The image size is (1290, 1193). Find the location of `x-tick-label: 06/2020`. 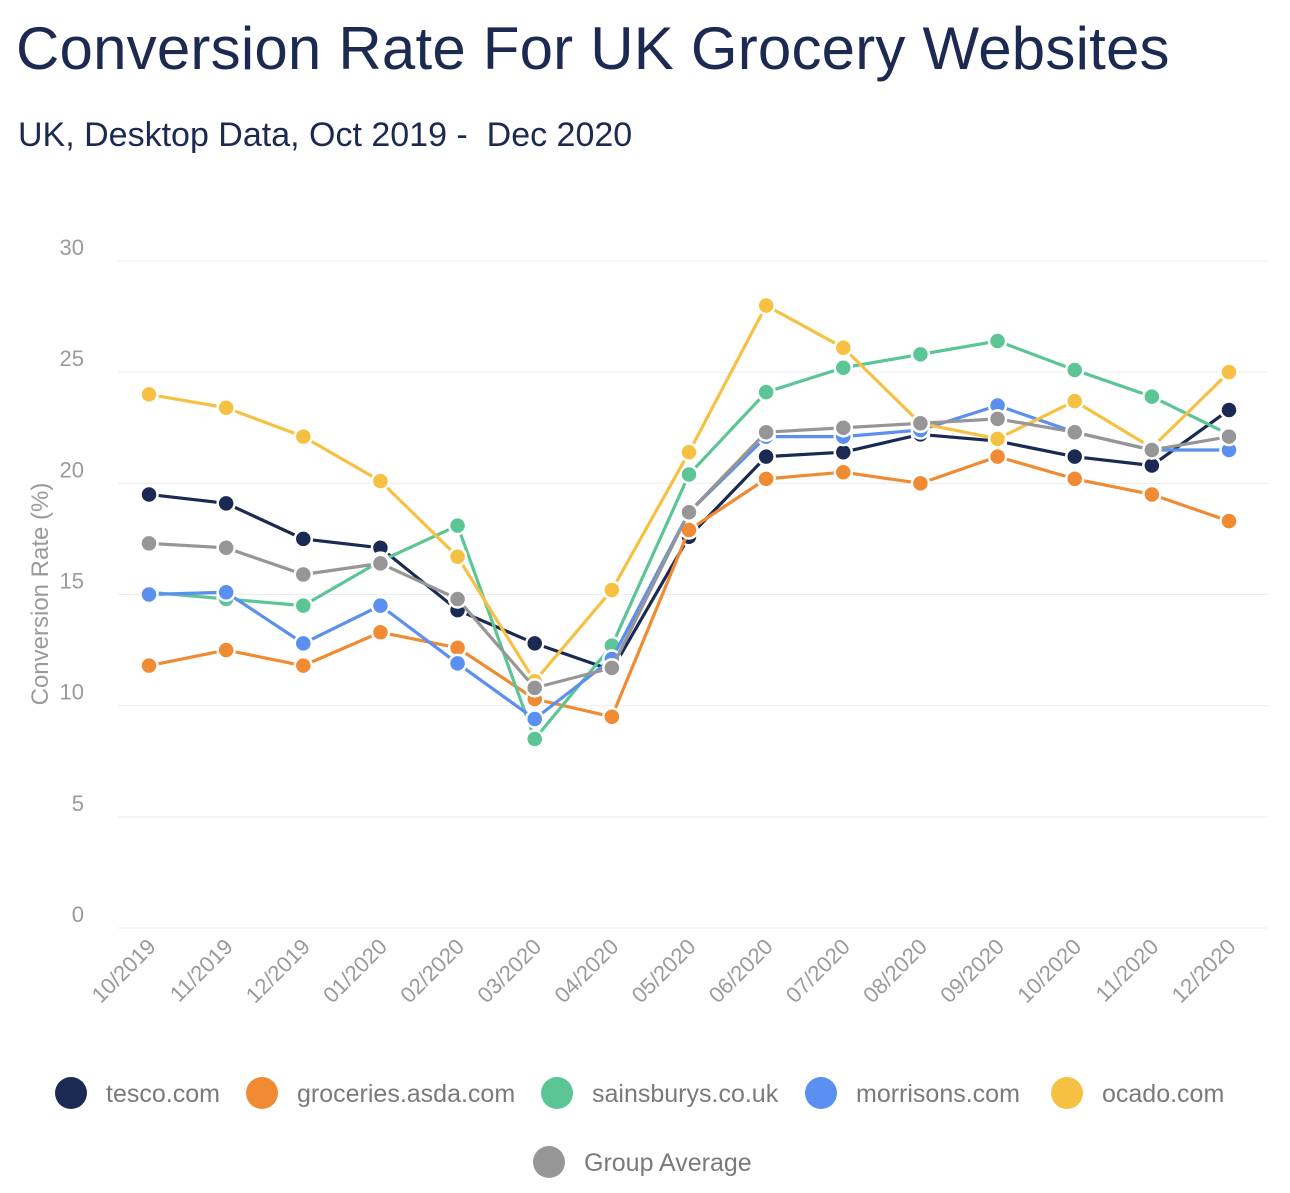

x-tick-label: 06/2020 is located at coordinates (741, 971).